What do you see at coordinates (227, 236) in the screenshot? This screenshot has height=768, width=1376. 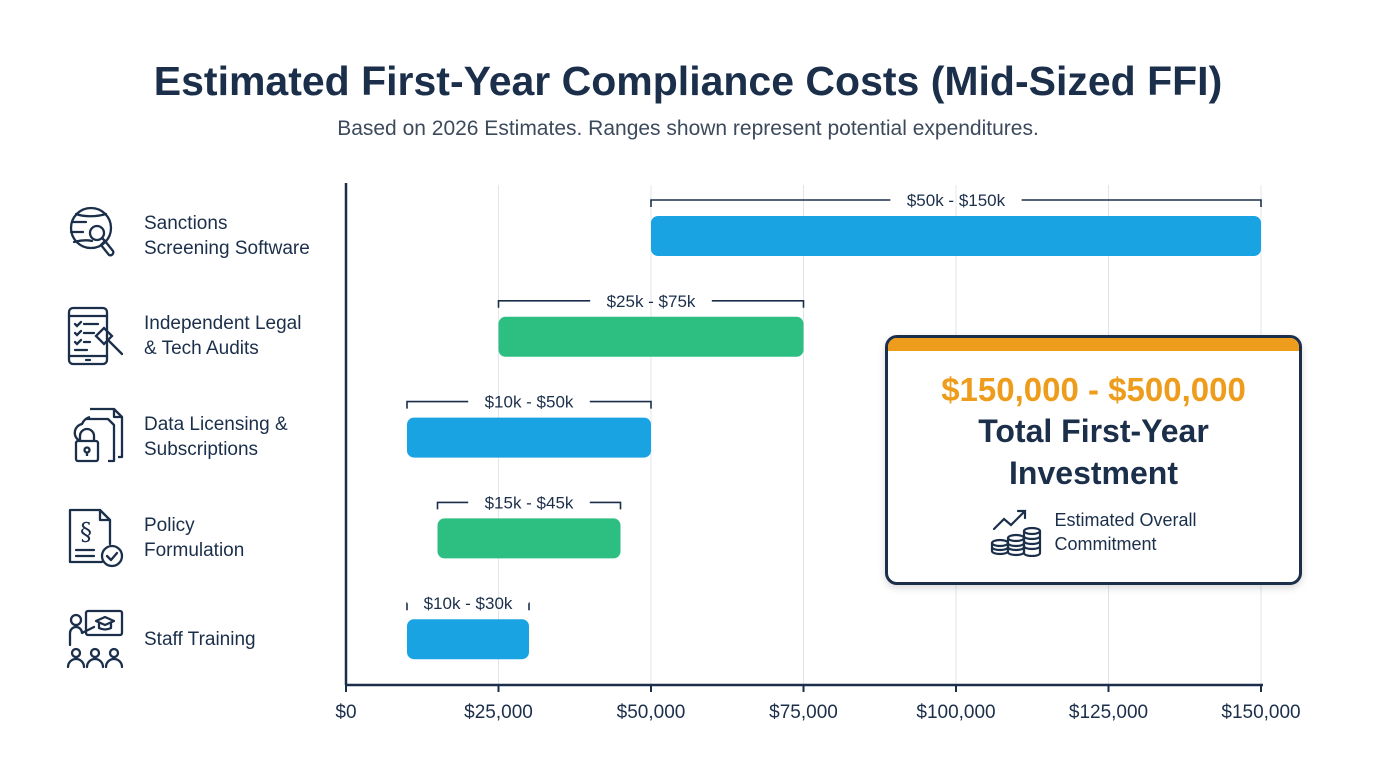 I see `category-label: Sanctions Screening Software` at bounding box center [227, 236].